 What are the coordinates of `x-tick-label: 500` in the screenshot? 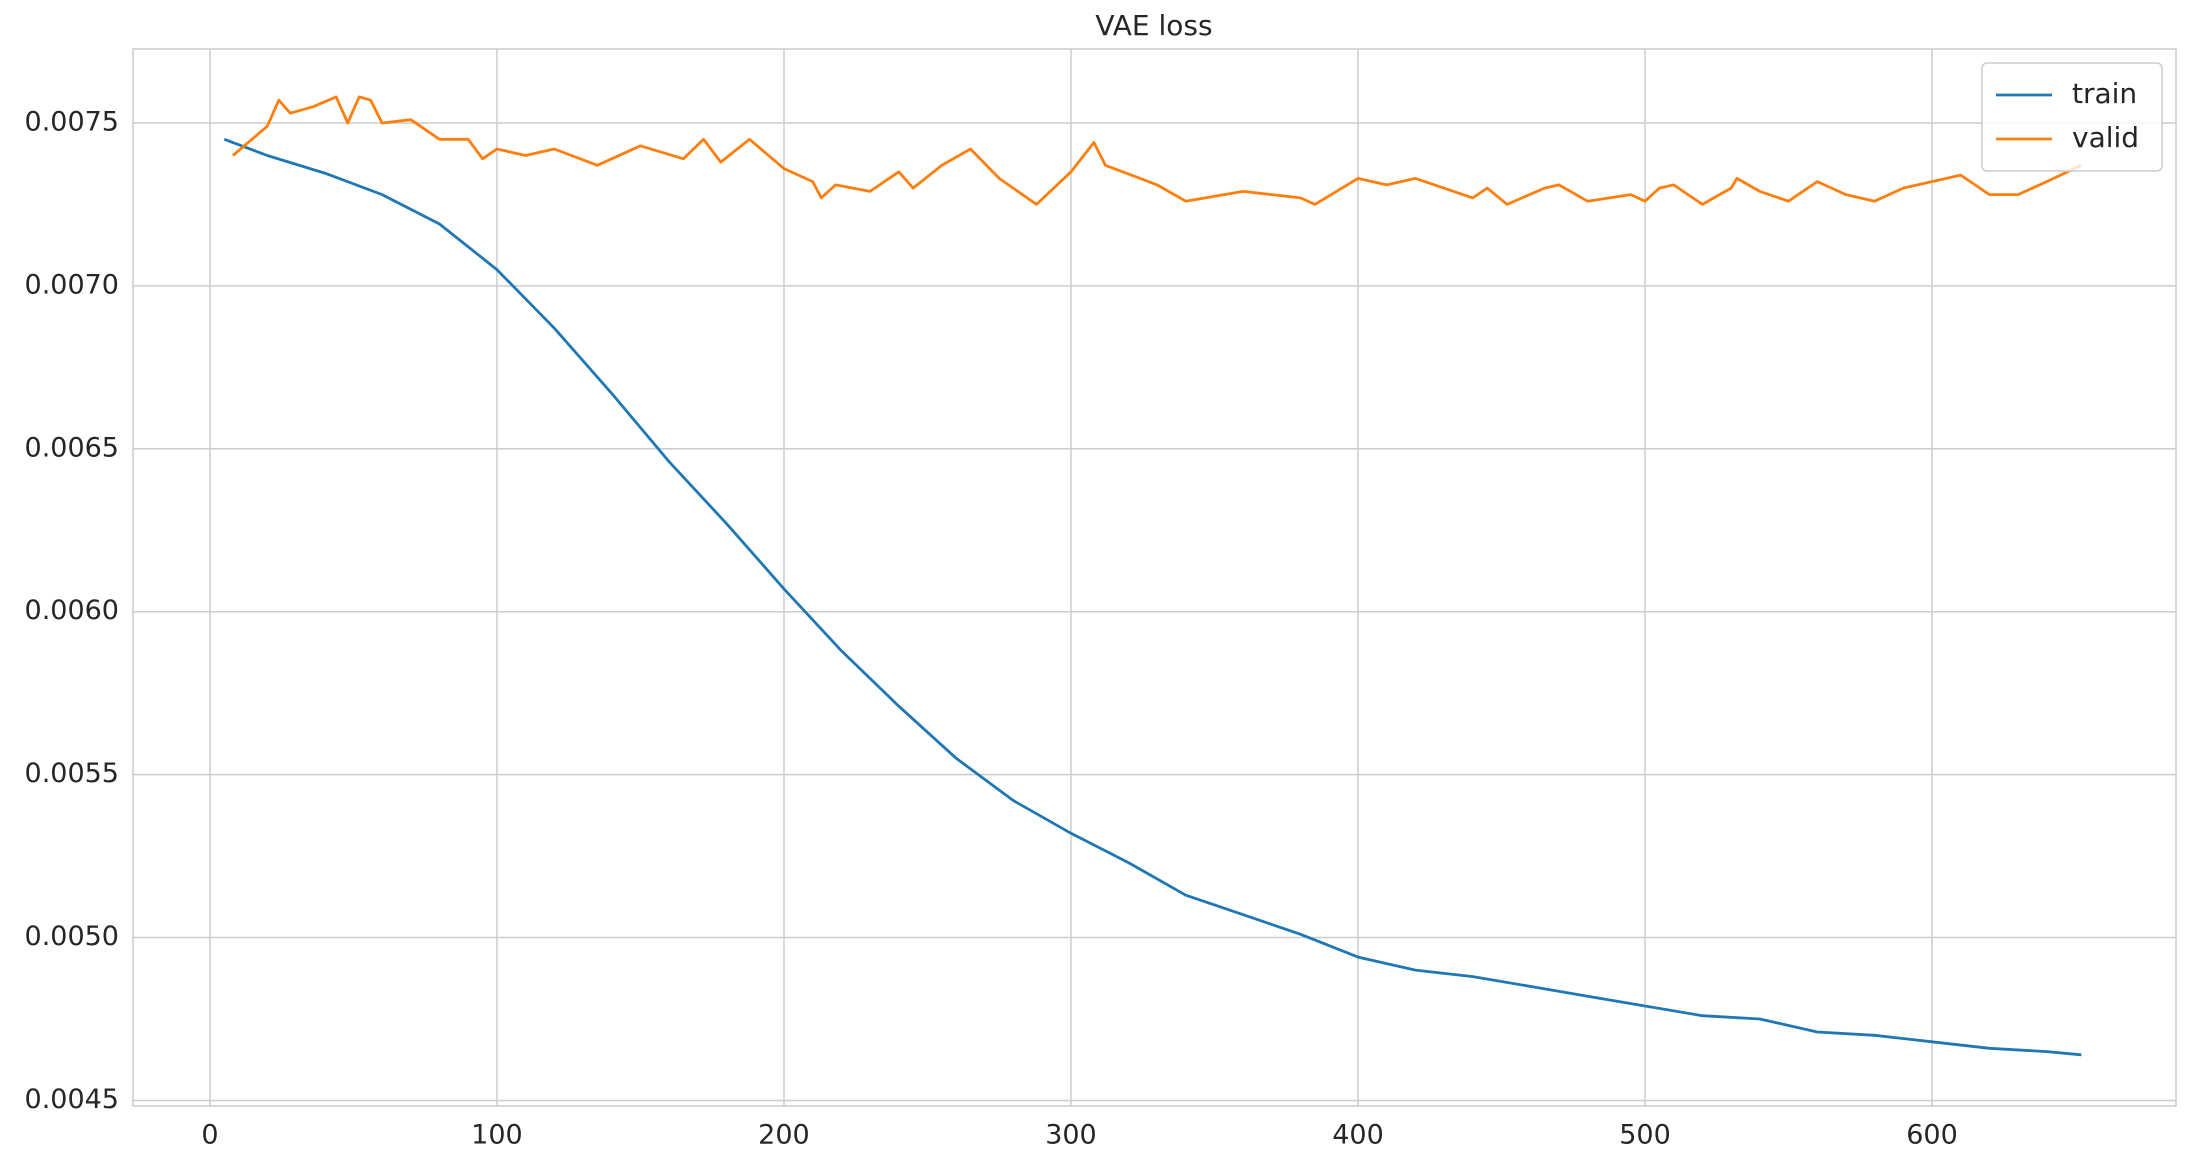 It's located at (1645, 1135).